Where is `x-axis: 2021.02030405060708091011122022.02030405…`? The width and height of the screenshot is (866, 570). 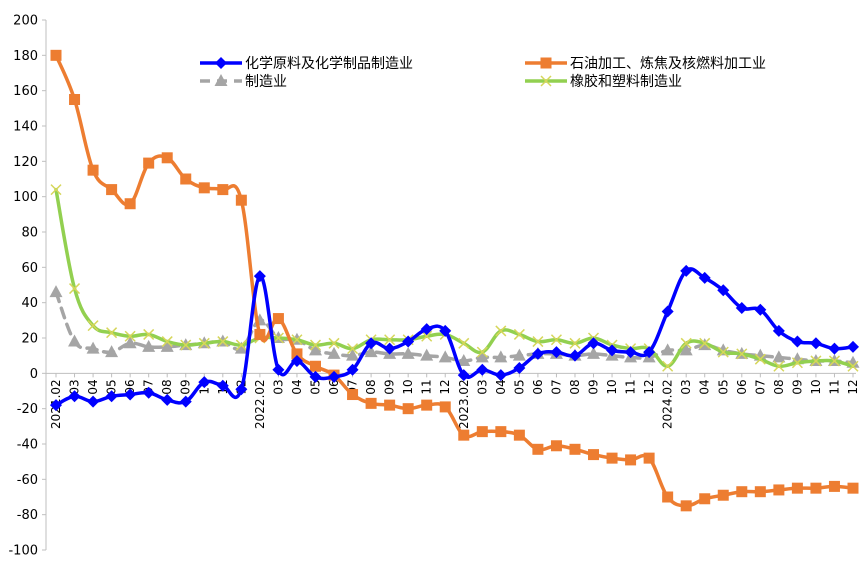
x-axis: 2021.02030405060708091011122022.02030405… is located at coordinates (453, 400).